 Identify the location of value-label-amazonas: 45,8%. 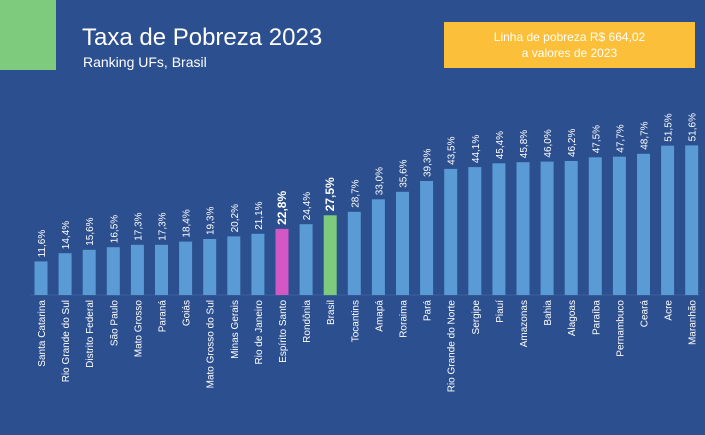
(524, 144).